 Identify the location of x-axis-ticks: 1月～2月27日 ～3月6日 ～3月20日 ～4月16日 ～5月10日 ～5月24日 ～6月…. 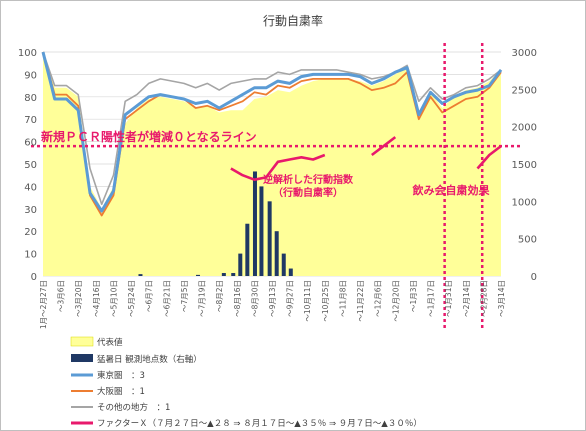
(272, 304).